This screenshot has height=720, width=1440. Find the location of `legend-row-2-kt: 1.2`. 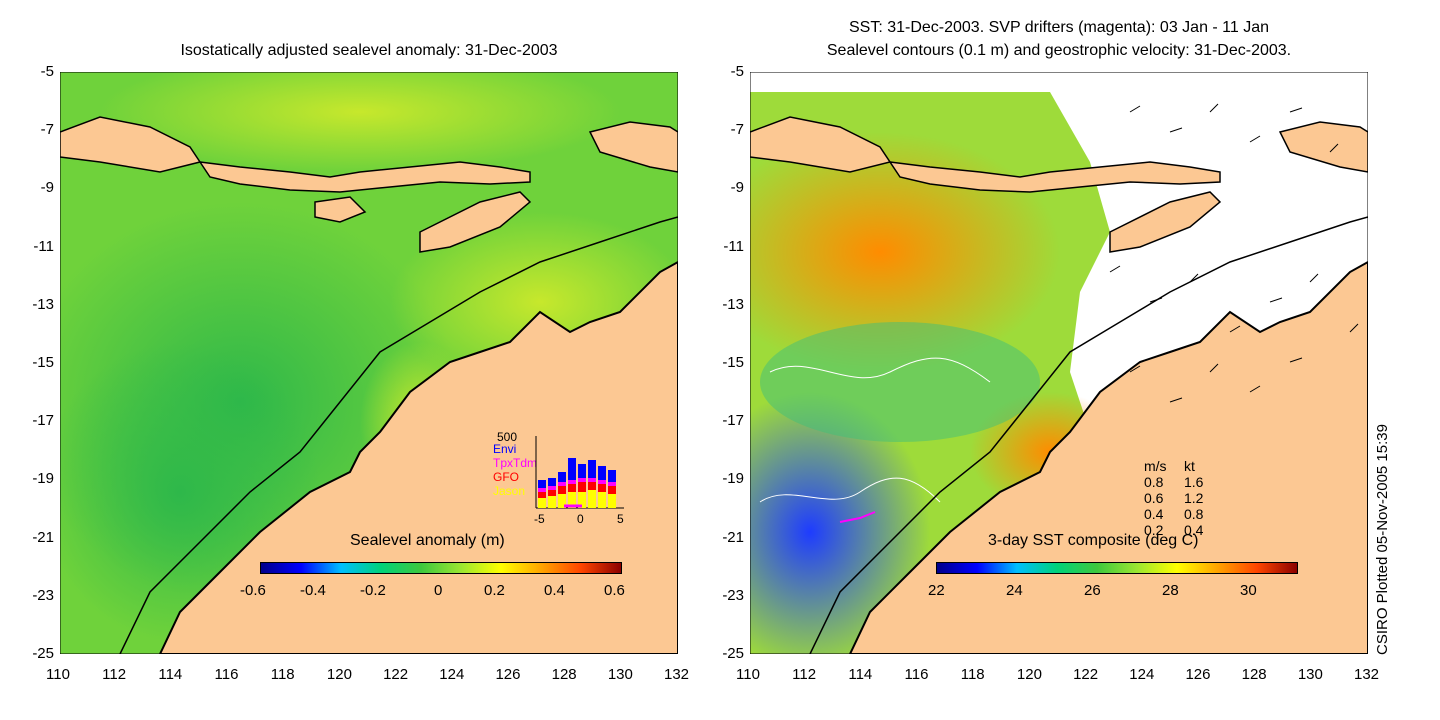

legend-row-2-kt: 1.2 is located at coordinates (1194, 498).